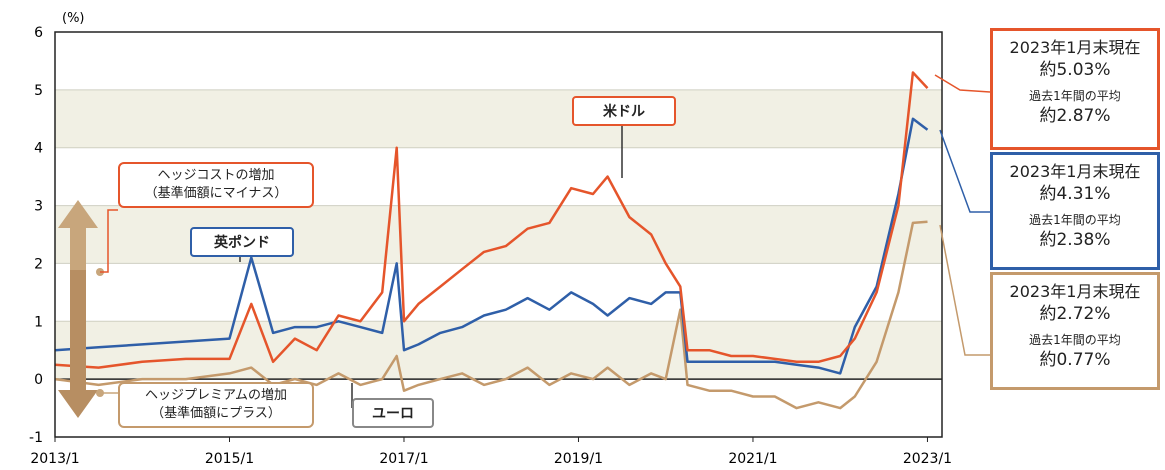 The width and height of the screenshot is (1165, 470). What do you see at coordinates (1075, 116) in the screenshot?
I see `usd-avg: 約2.87%` at bounding box center [1075, 116].